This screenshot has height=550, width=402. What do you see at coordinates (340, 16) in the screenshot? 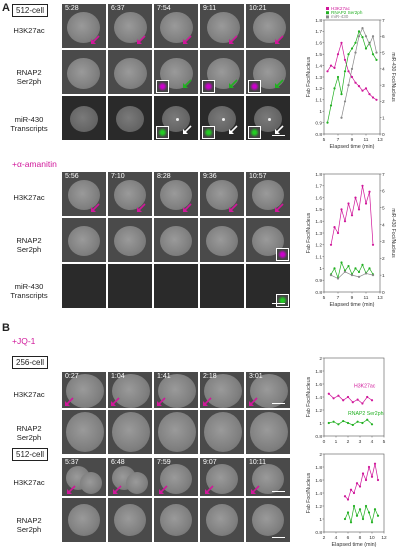
I see `legend-entry: miR-430` at bounding box center [340, 16].